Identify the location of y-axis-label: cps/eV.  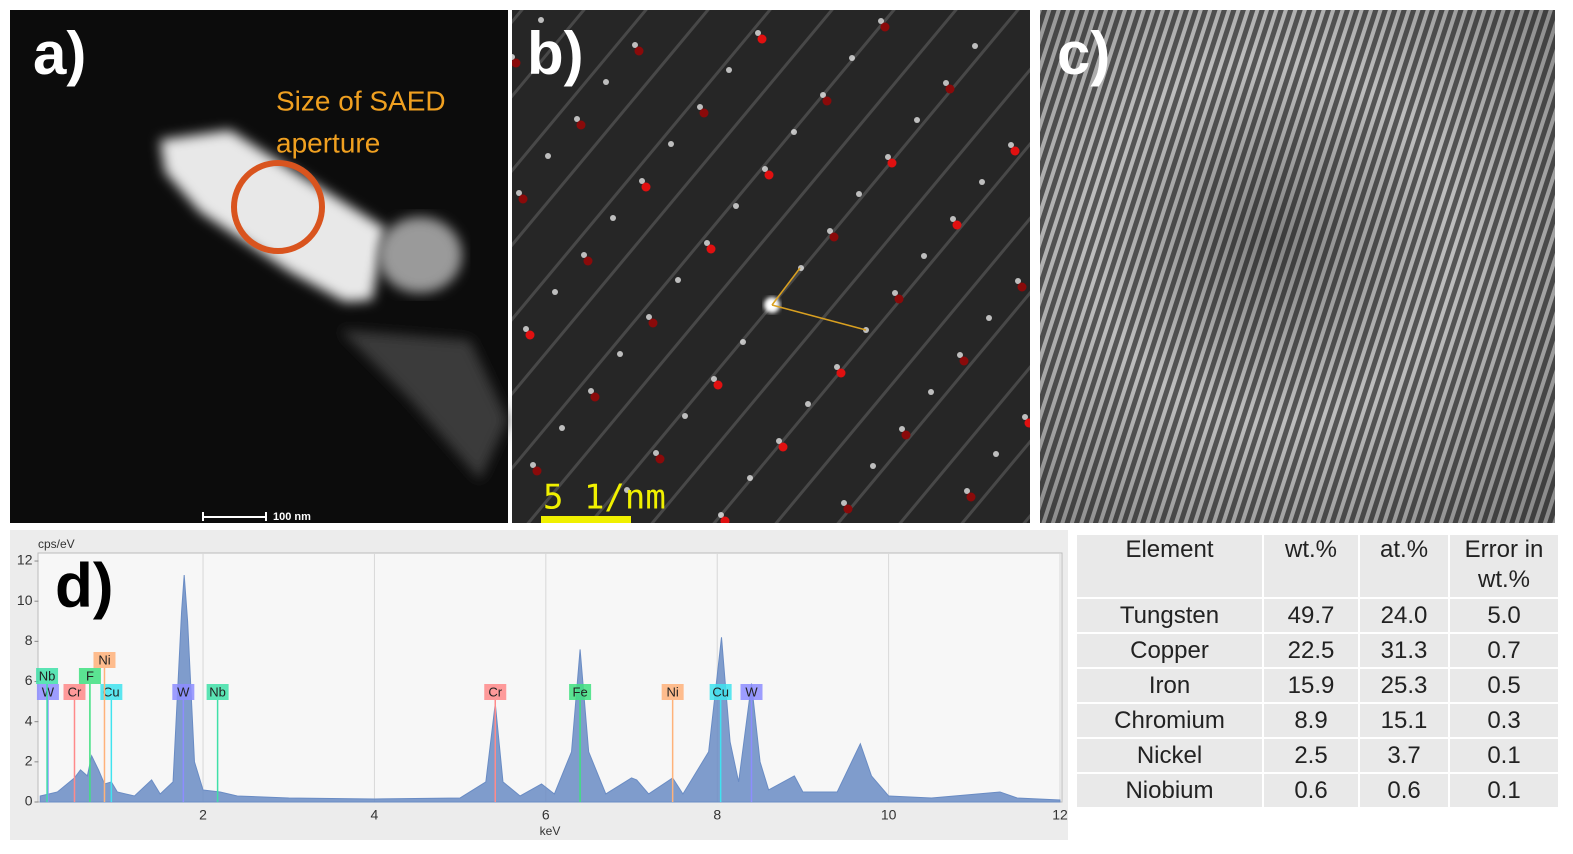
(56, 544).